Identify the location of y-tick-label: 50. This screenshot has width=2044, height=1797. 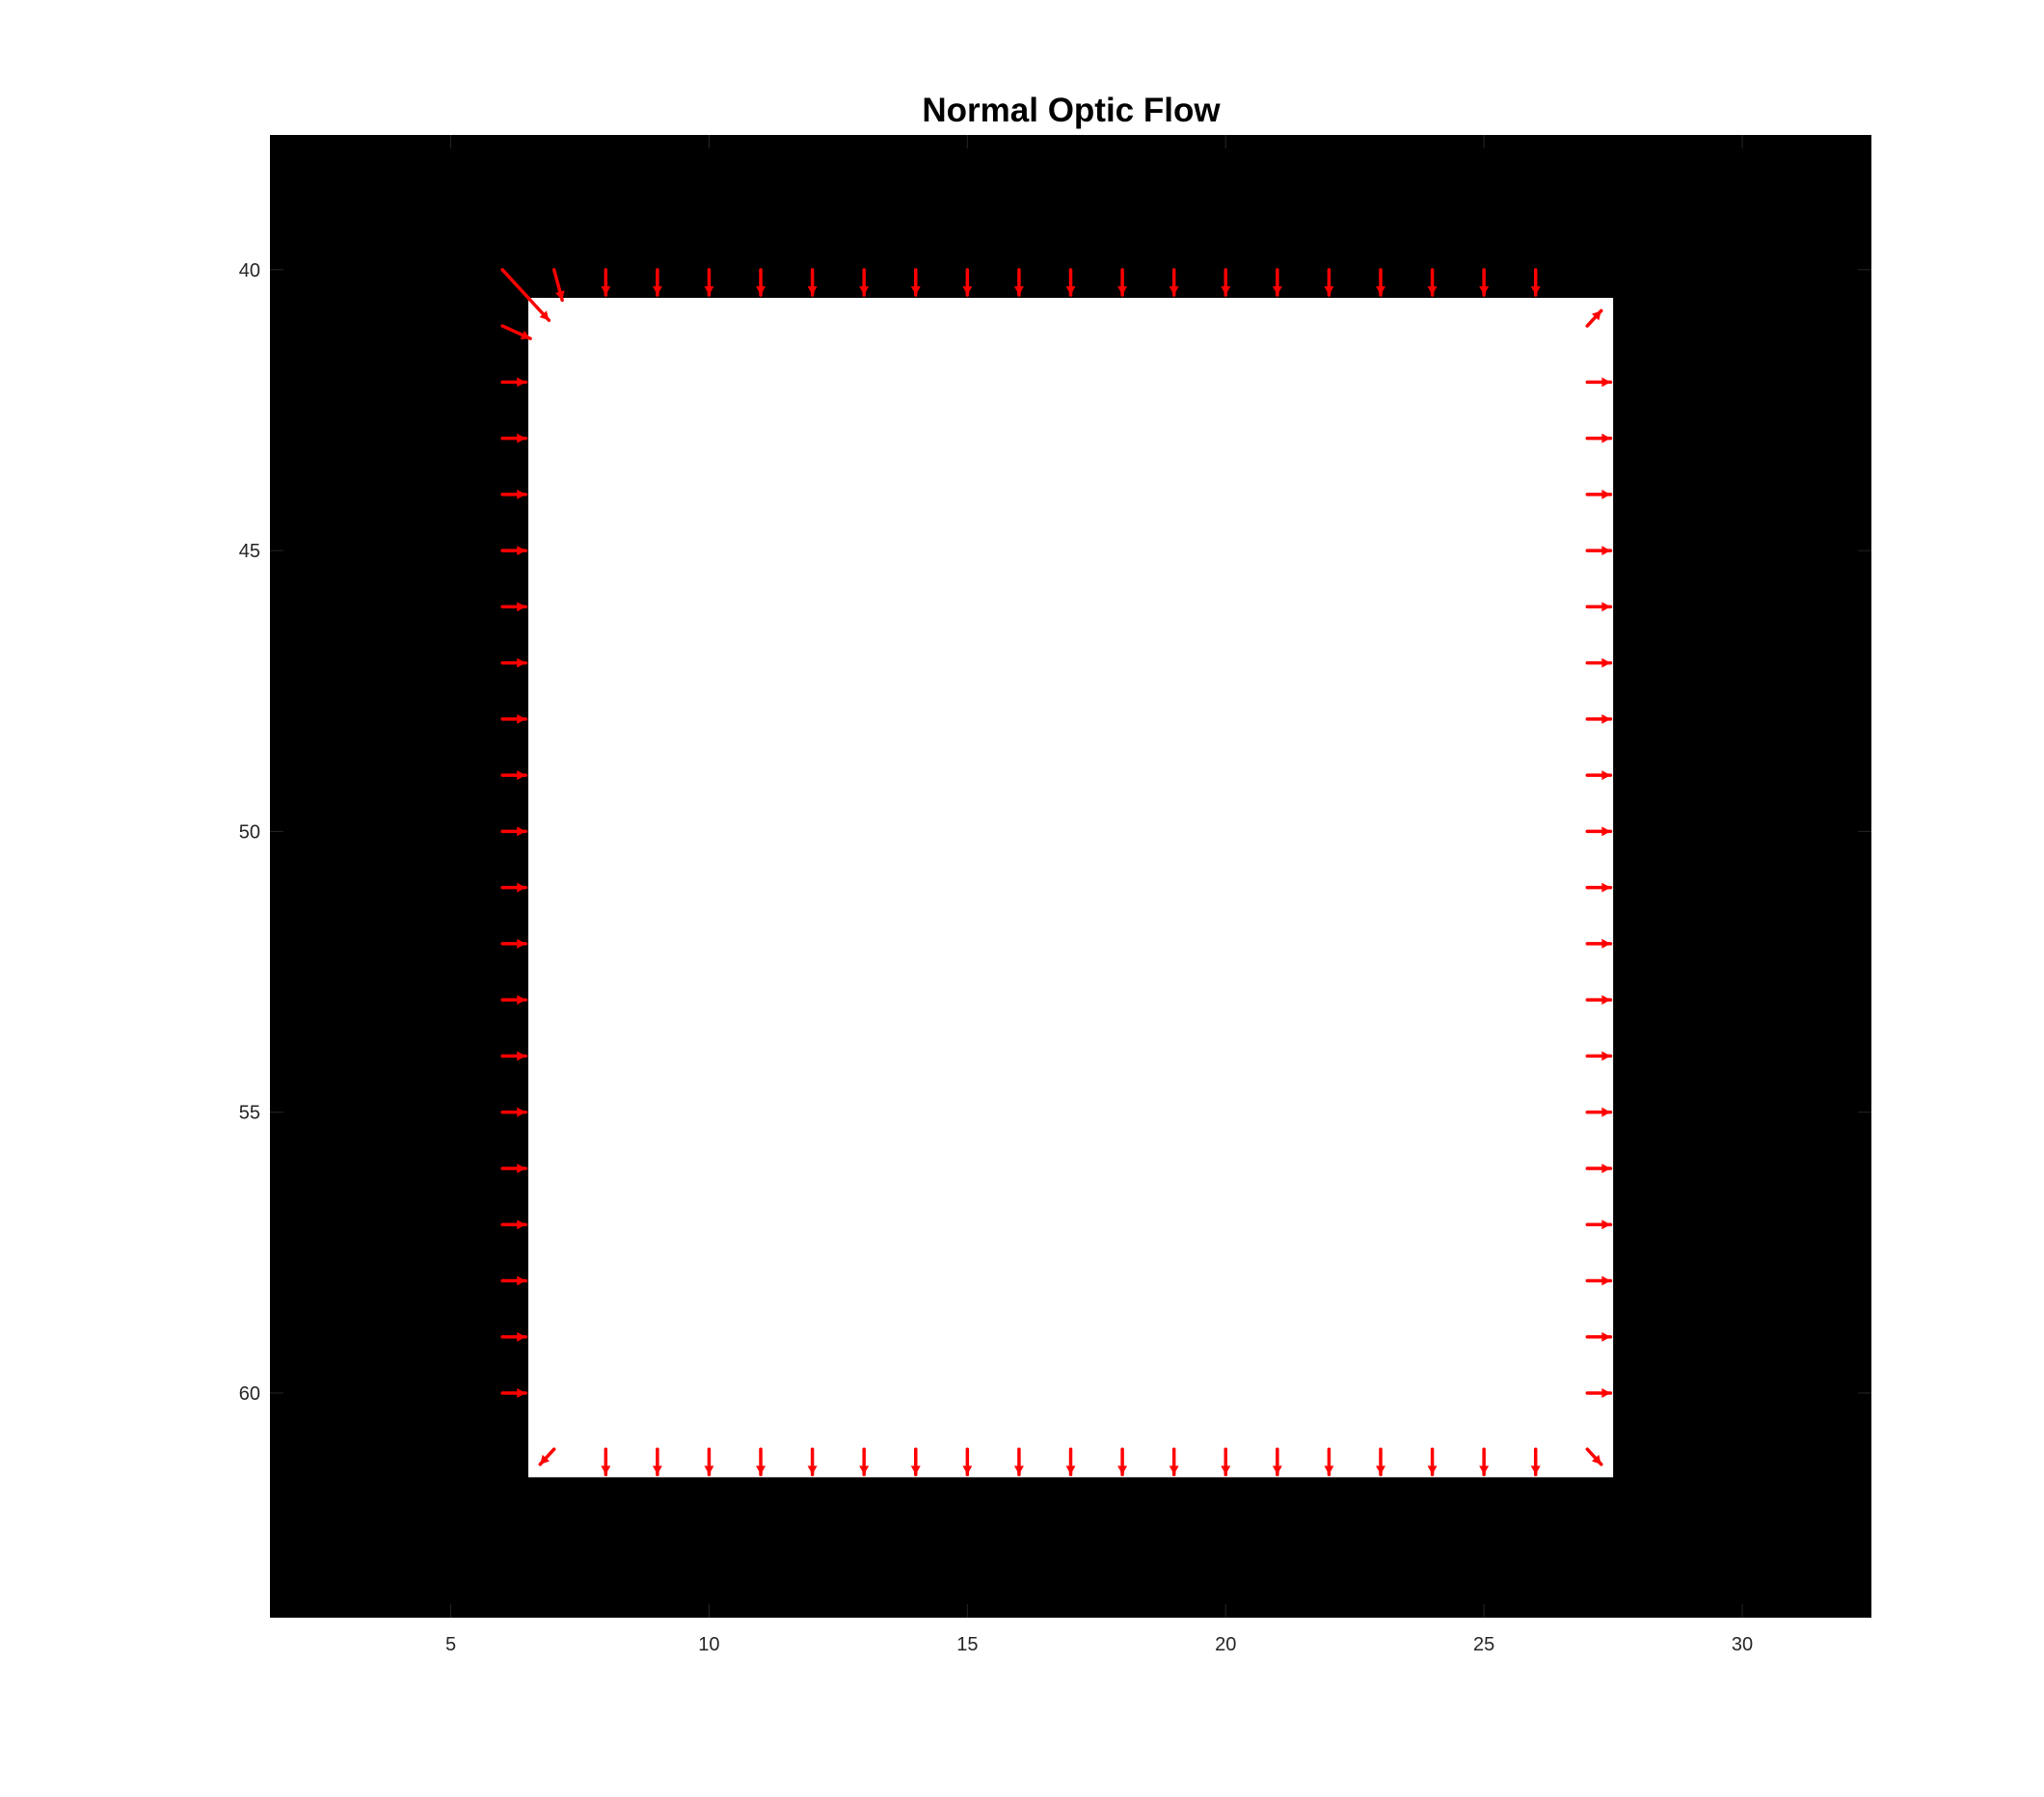
(249, 832).